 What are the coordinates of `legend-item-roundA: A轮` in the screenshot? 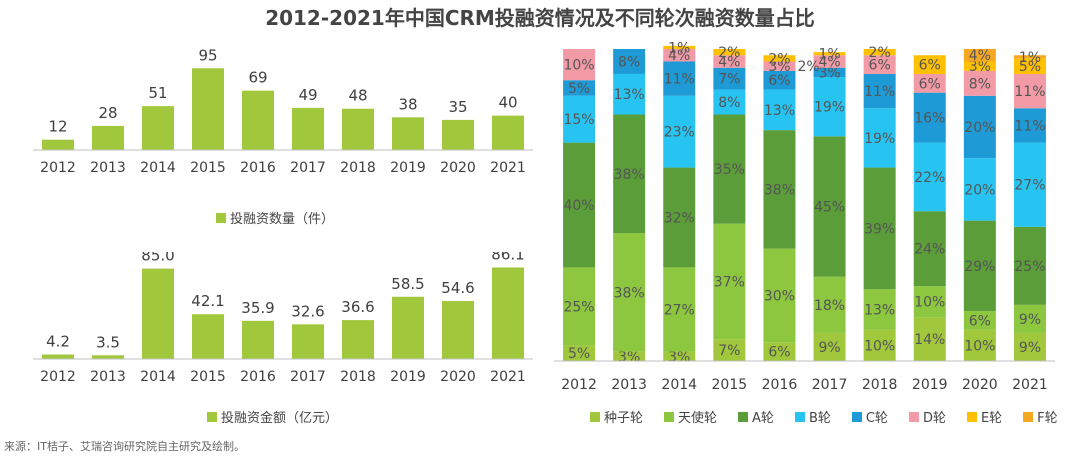 It's located at (756, 416).